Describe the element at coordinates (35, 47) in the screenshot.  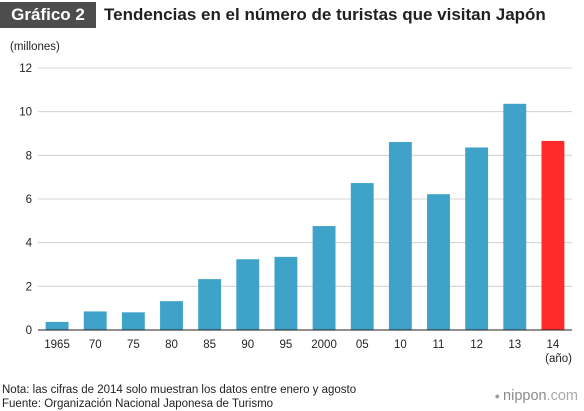
I see `y-axis-label: (millones)` at that location.